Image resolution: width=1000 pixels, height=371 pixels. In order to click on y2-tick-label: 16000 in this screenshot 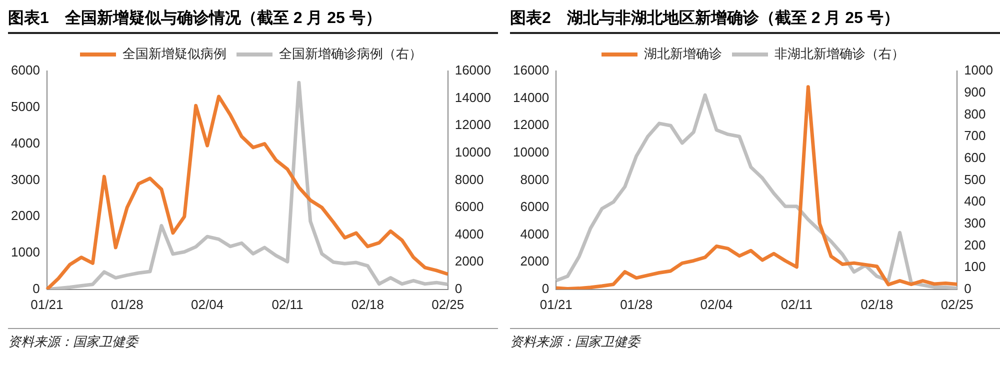, I will do `click(473, 70)`.